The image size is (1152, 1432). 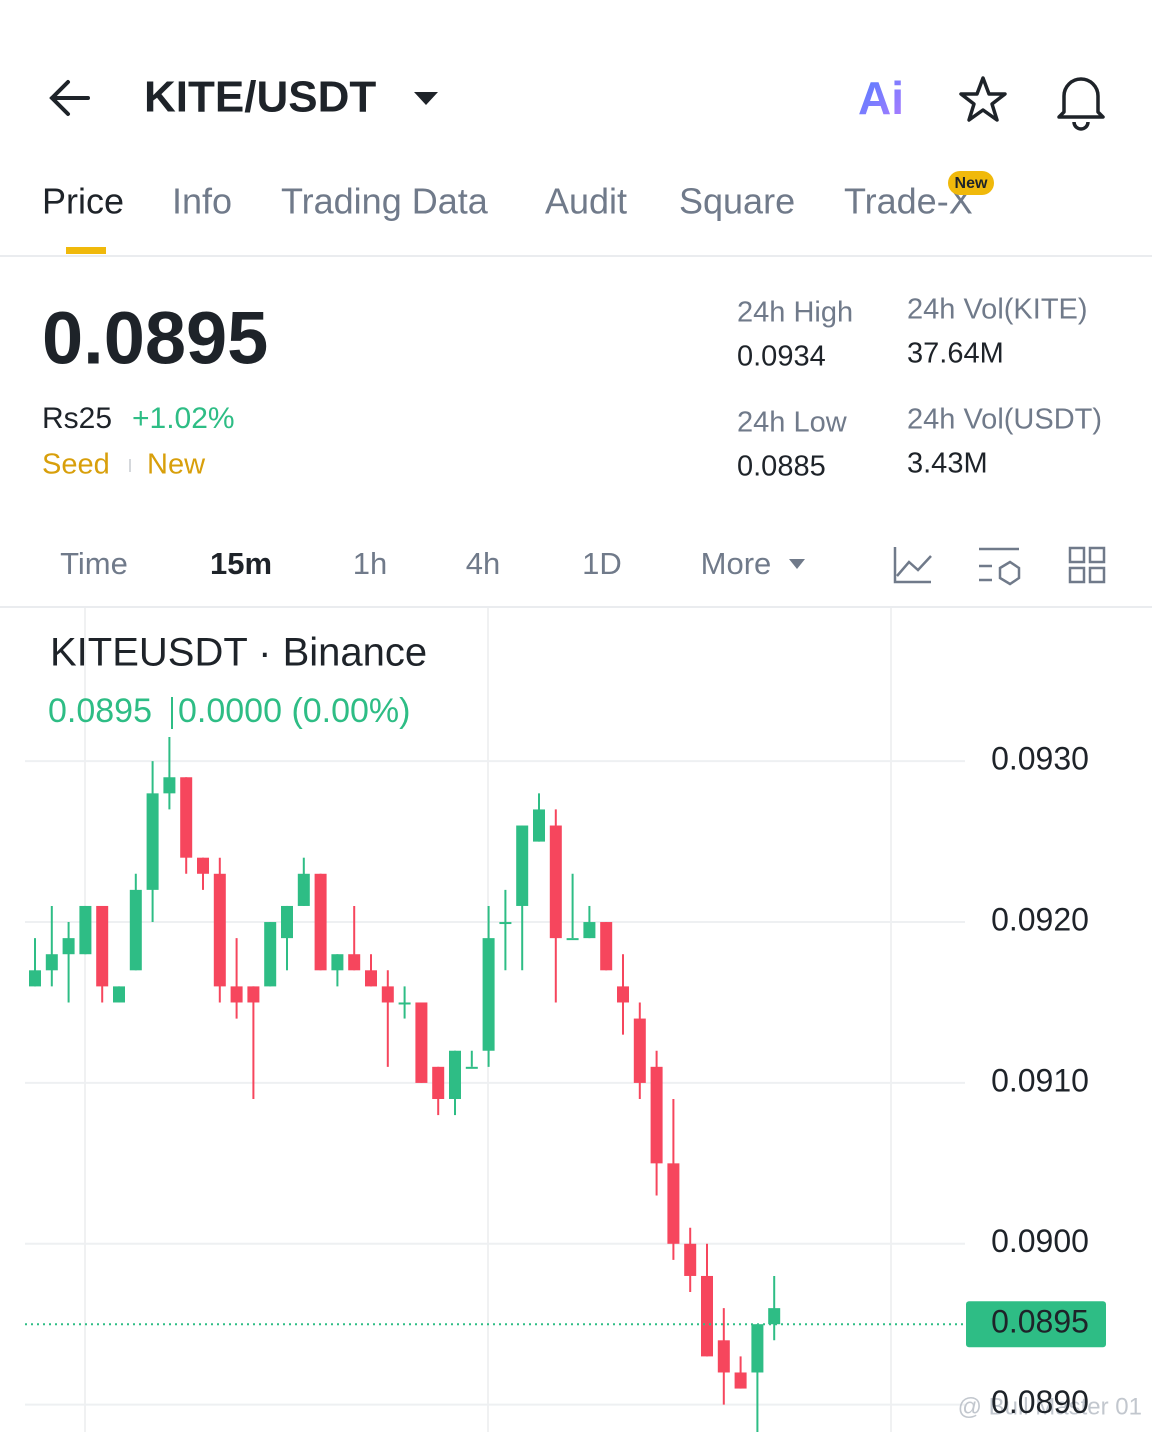 I want to click on pair-title: KITE/USDT, so click(x=260, y=97).